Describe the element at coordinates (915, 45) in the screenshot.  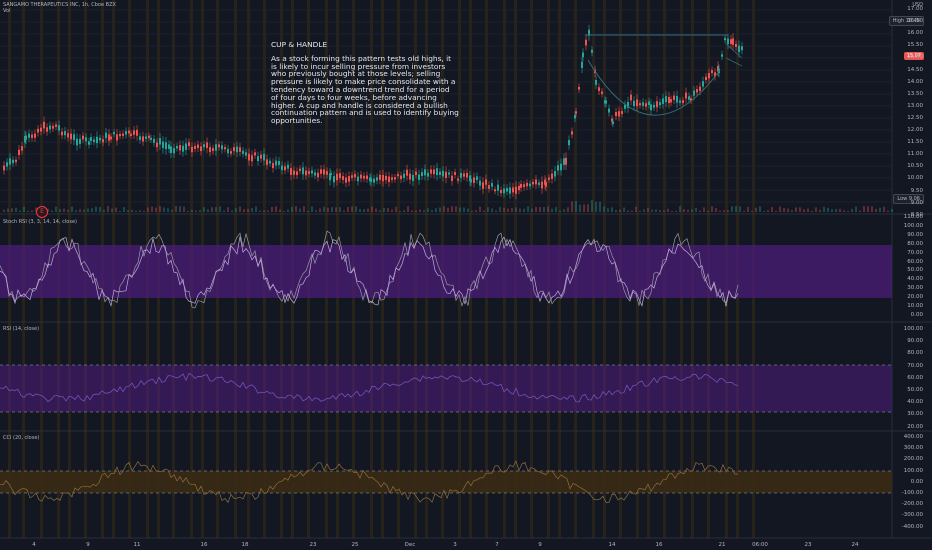
I see `price-tick-label: 15.50` at that location.